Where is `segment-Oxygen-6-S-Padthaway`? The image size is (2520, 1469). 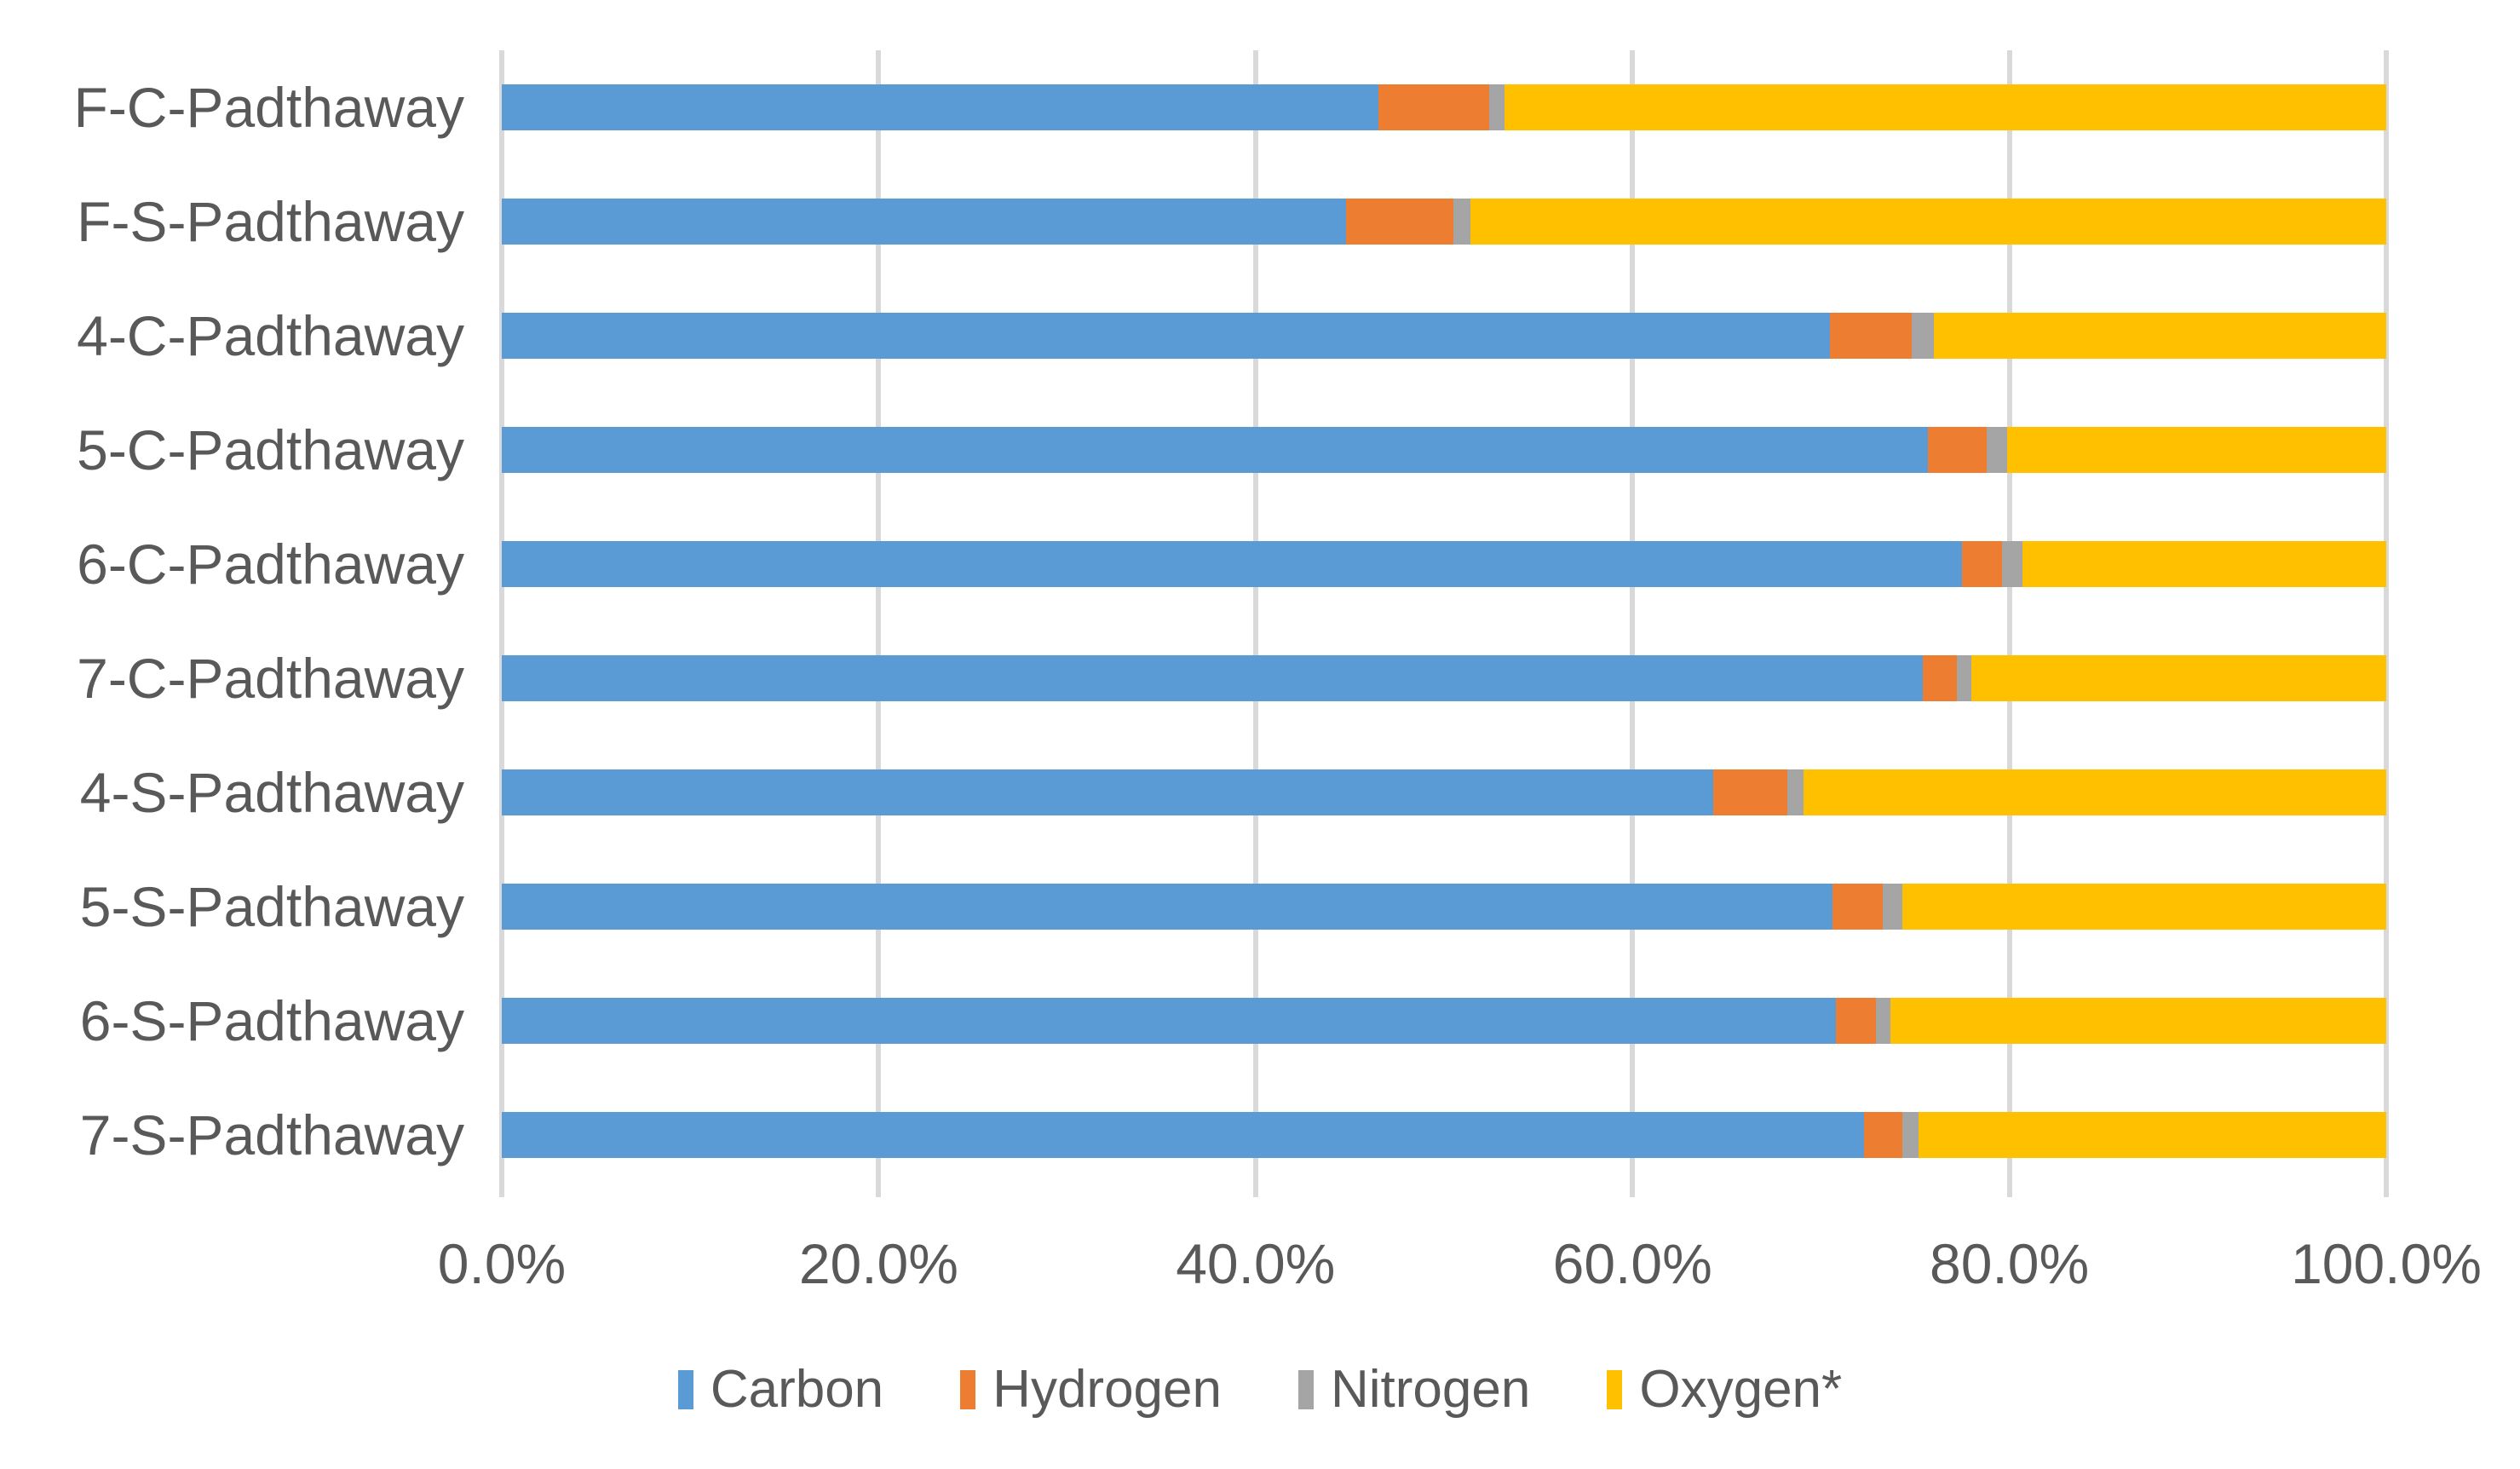 segment-Oxygen-6-S-Padthaway is located at coordinates (2138, 1021).